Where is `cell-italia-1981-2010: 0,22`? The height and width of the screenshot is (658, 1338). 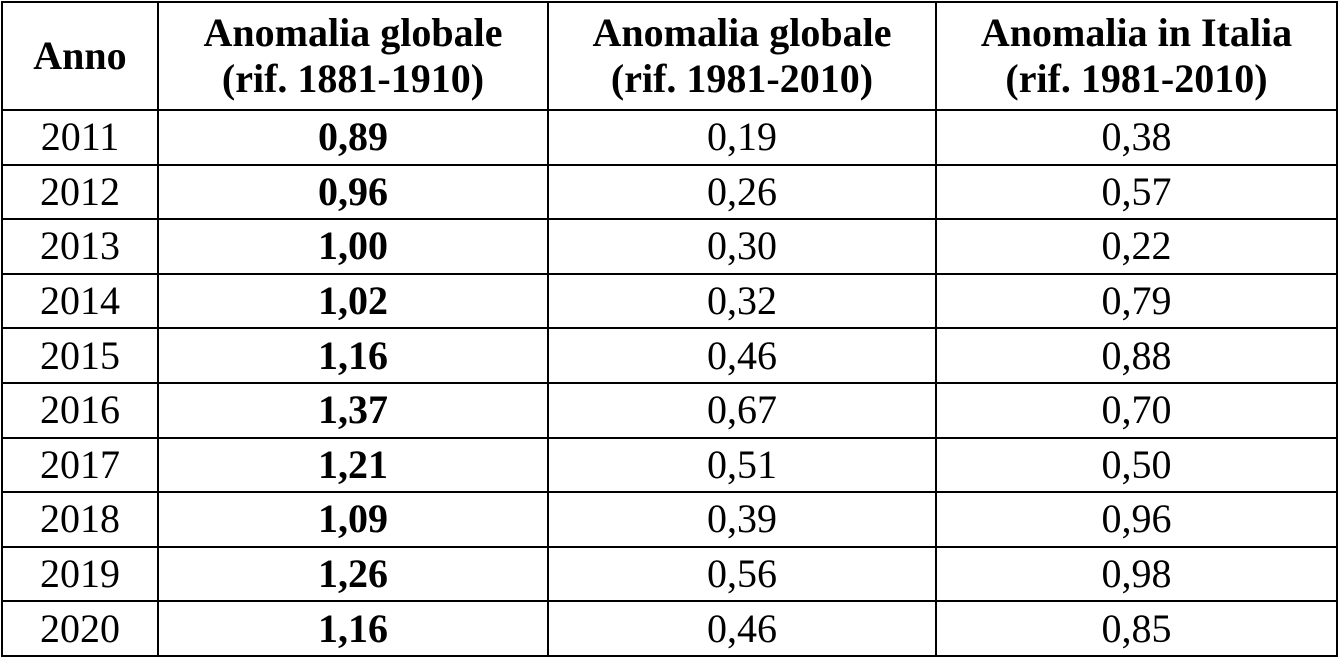
cell-italia-1981-2010: 0,22 is located at coordinates (1136, 246).